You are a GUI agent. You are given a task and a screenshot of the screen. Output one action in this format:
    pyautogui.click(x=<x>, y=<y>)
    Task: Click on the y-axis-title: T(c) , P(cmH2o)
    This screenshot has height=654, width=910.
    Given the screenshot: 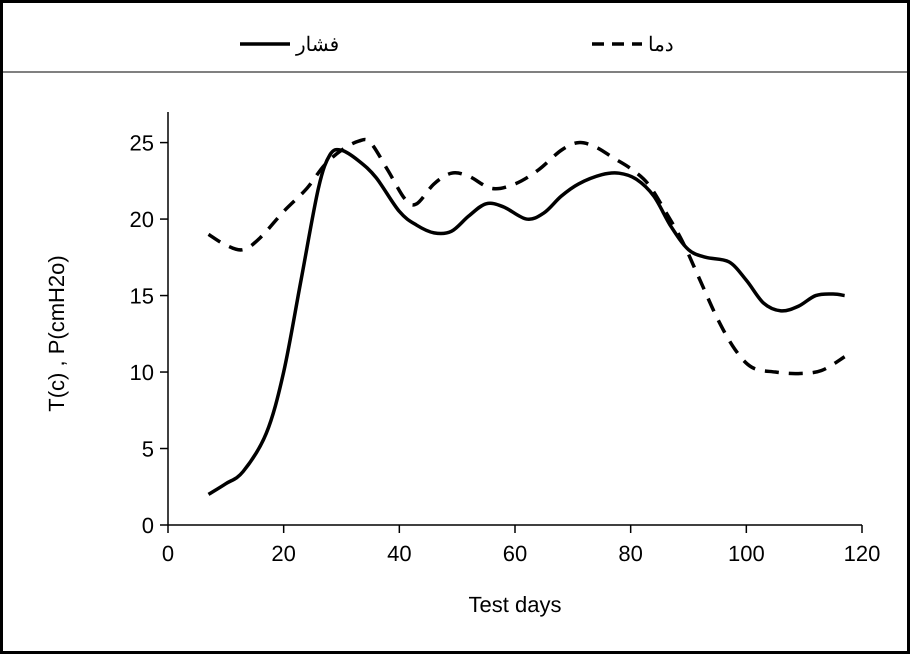 What is the action you would take?
    pyautogui.click(x=56, y=333)
    